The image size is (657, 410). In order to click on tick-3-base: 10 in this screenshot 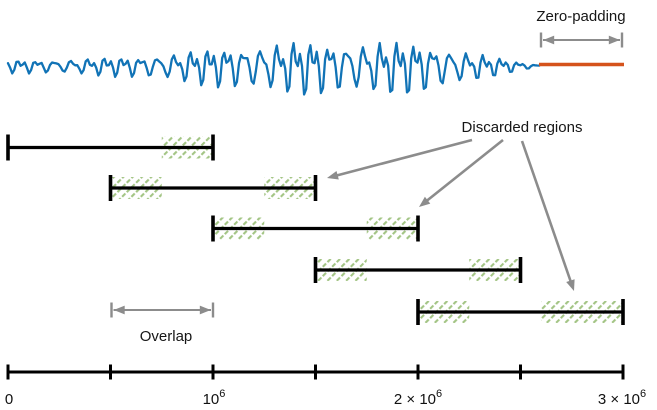, I will do `click(631, 399)`.